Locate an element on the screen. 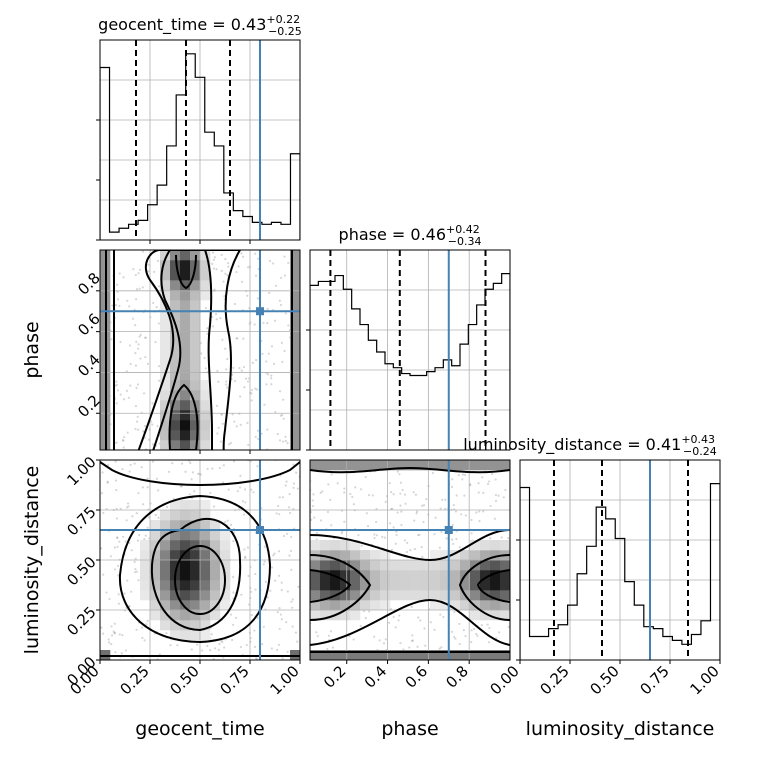  contour-edge is located at coordinates (410, 559).